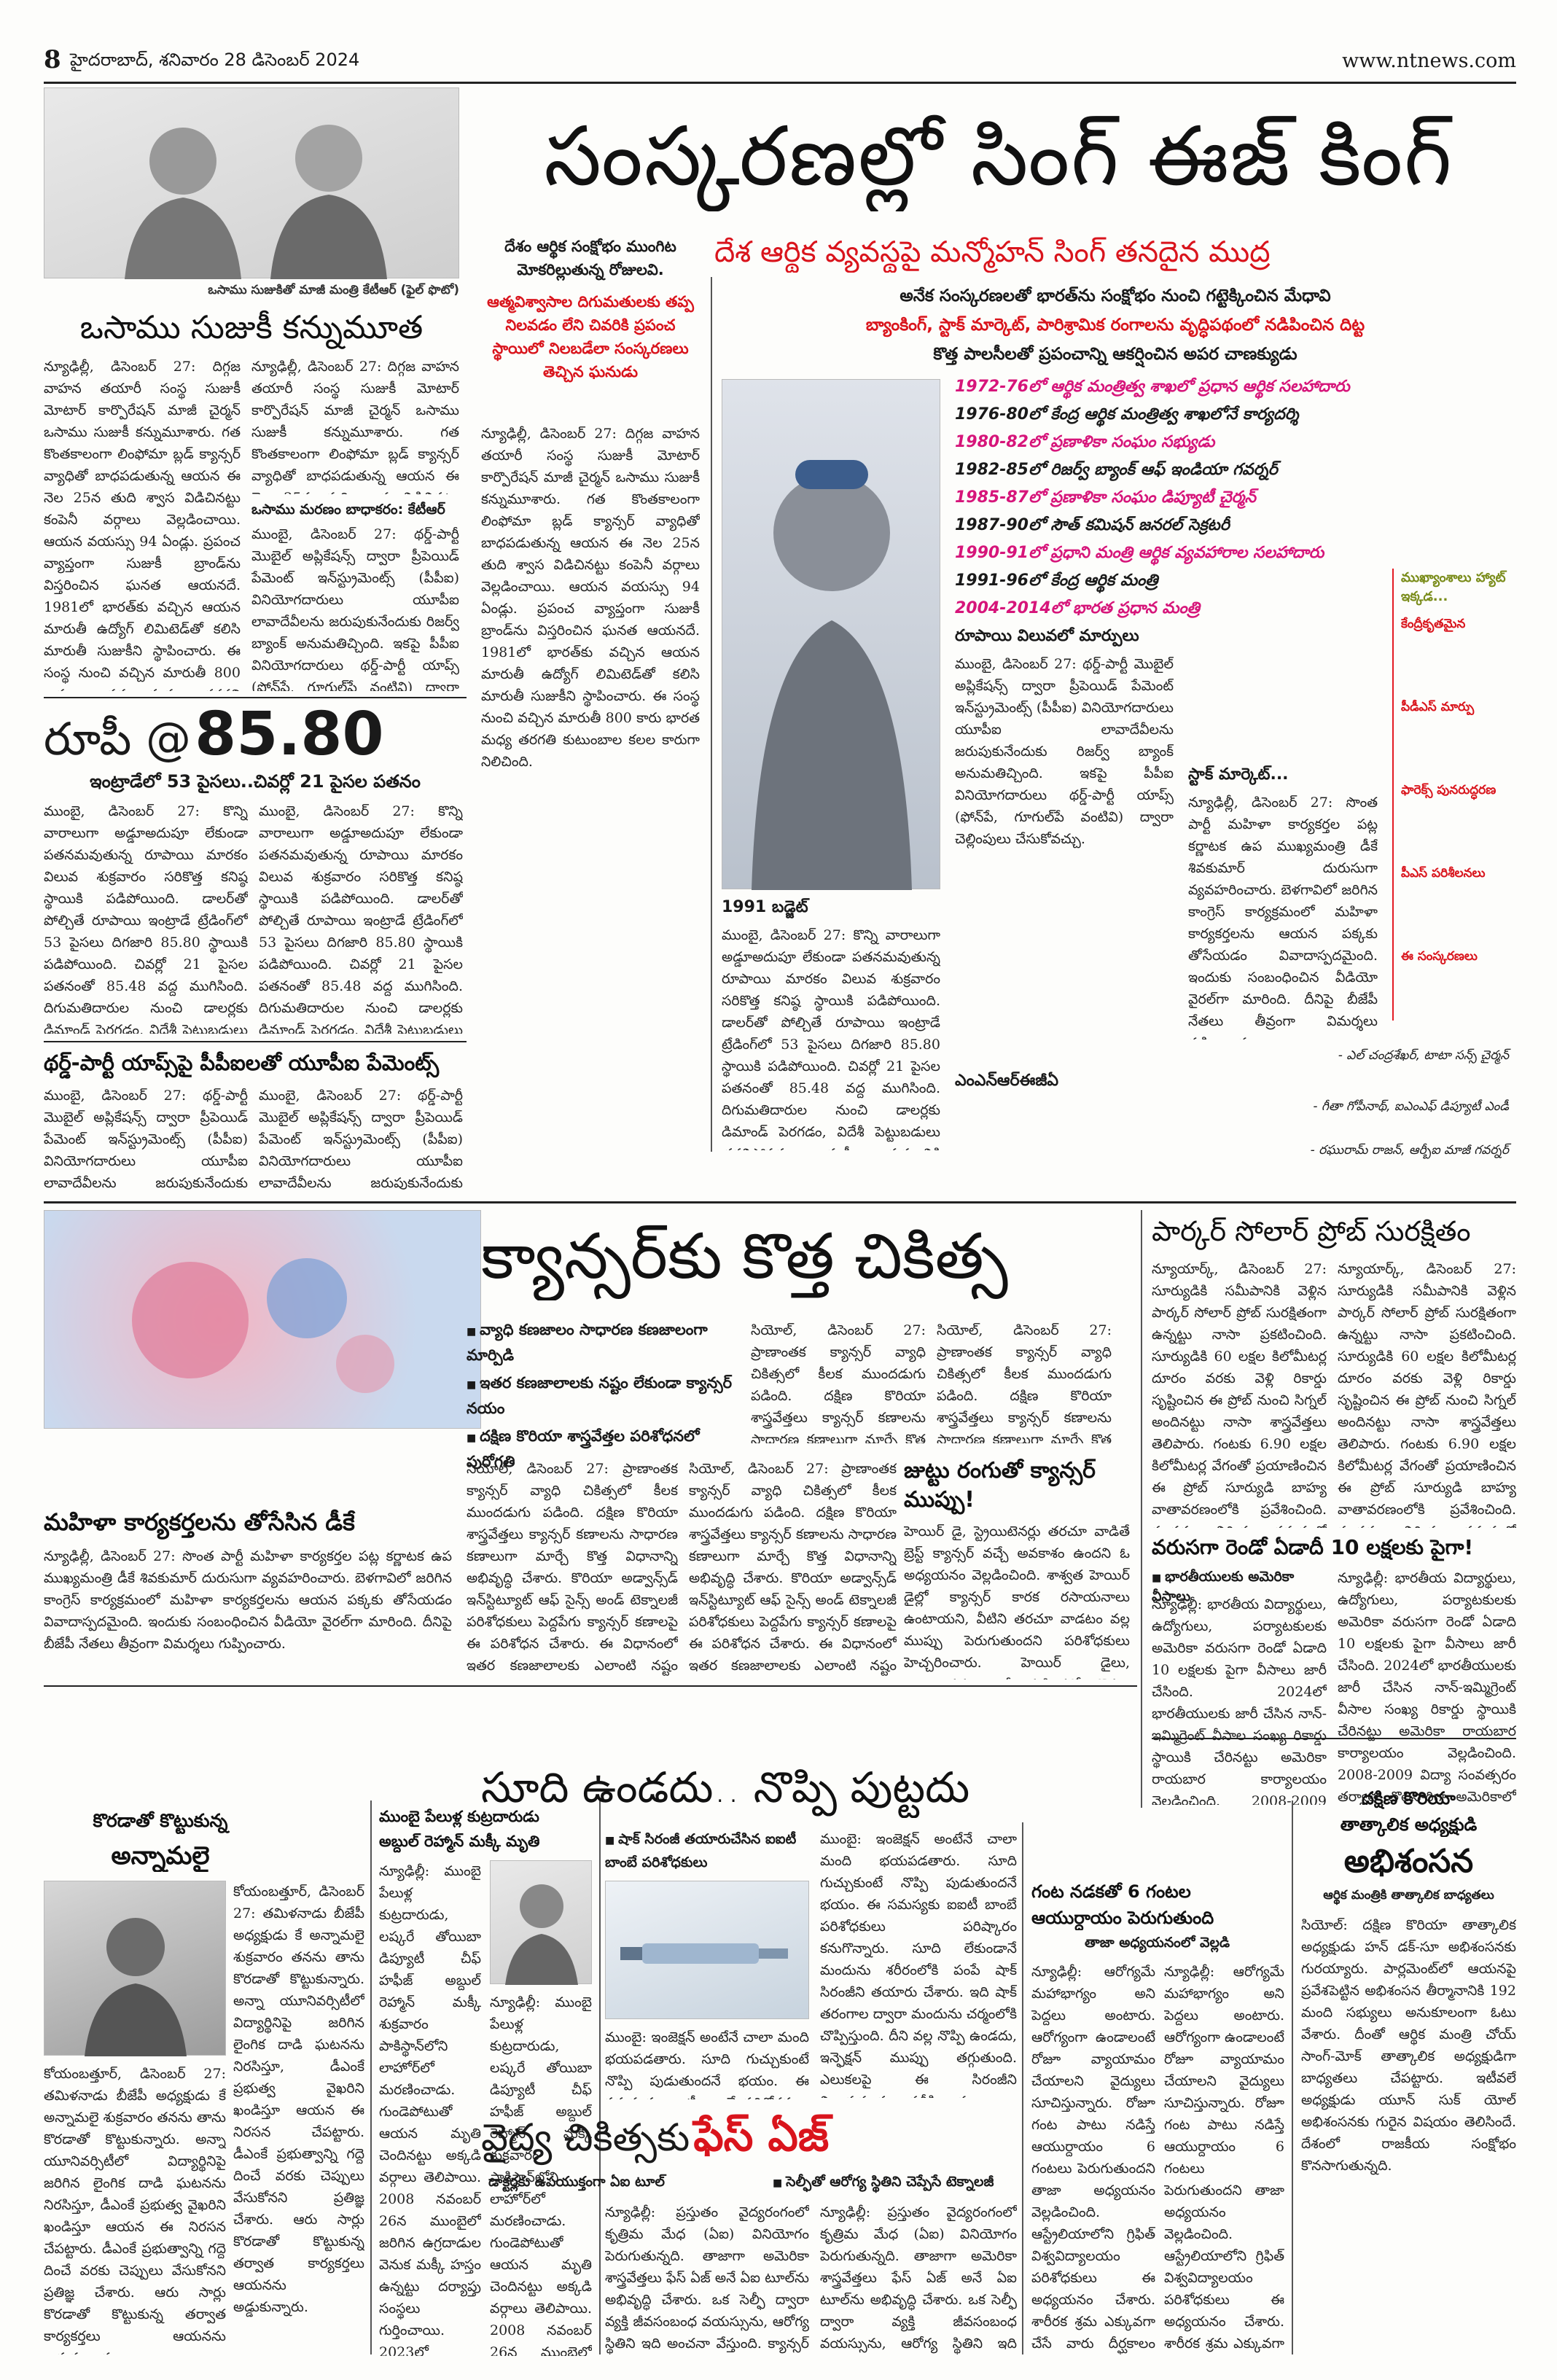 The image size is (1557, 2380). Describe the element at coordinates (1047, 636) in the screenshot. I see `section-head-rupee: రూపాయి విలువలో మార్పులు` at that location.